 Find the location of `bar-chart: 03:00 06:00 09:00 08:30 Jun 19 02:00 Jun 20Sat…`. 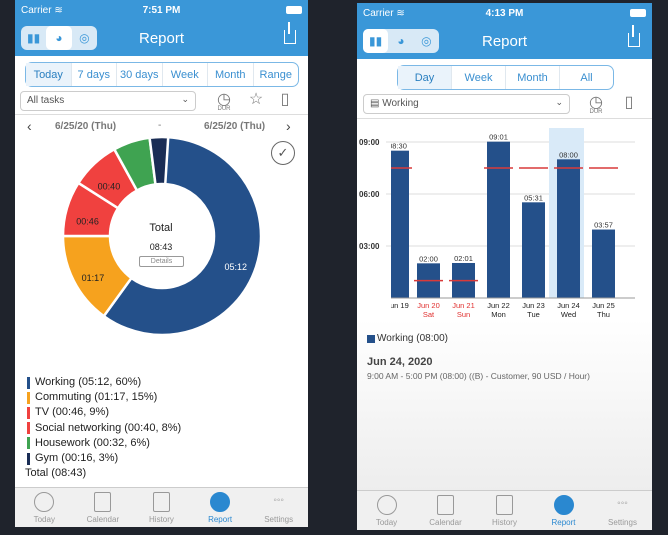

bar-chart: 03:00 06:00 09:00 08:30 Jun 19 02:00 Jun 20Sat… is located at coordinates (497, 223).